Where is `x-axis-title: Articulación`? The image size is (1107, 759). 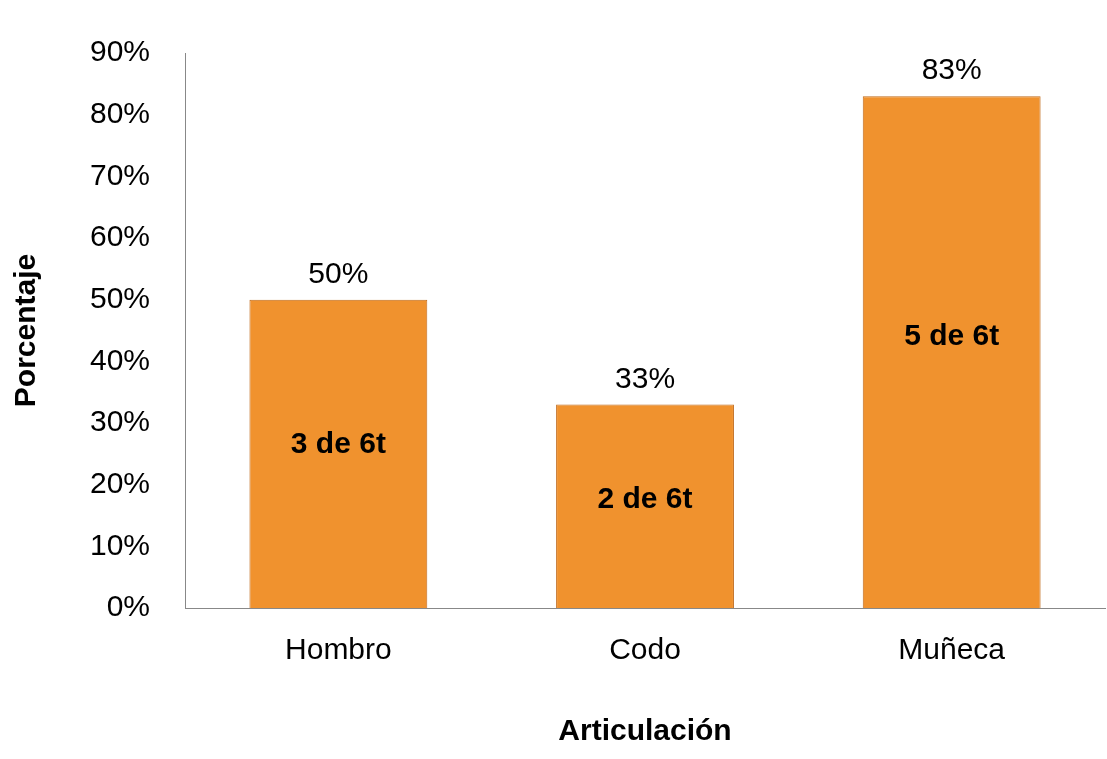
x-axis-title: Articulación is located at coordinates (645, 730).